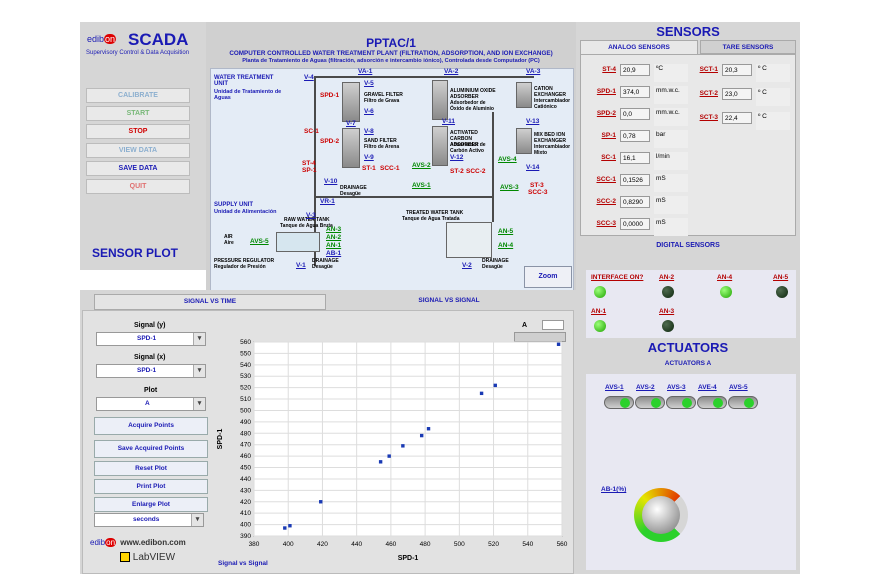 The height and width of the screenshot is (584, 876). Describe the element at coordinates (537, 185) in the screenshot. I see `tag-st3: ST-3` at that location.